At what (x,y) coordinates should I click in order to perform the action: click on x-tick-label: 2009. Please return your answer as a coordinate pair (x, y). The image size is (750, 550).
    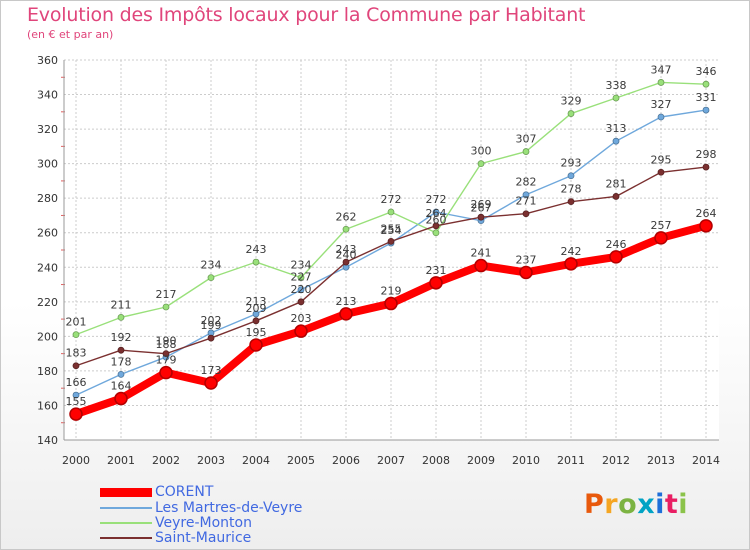
    Looking at the image, I should click on (481, 460).